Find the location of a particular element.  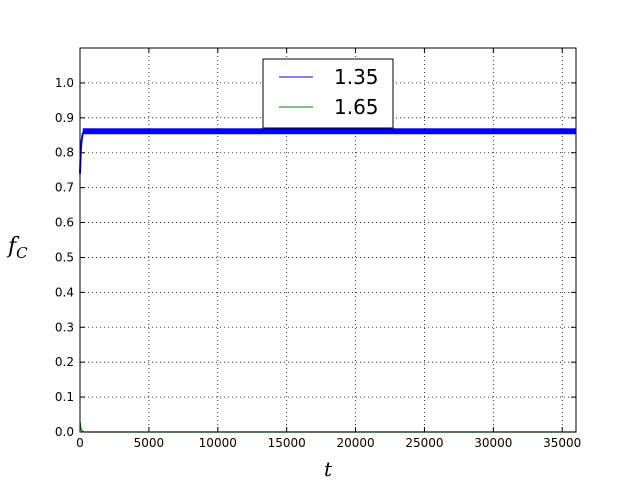

y-tick-label: 0.5 is located at coordinates (64, 257).